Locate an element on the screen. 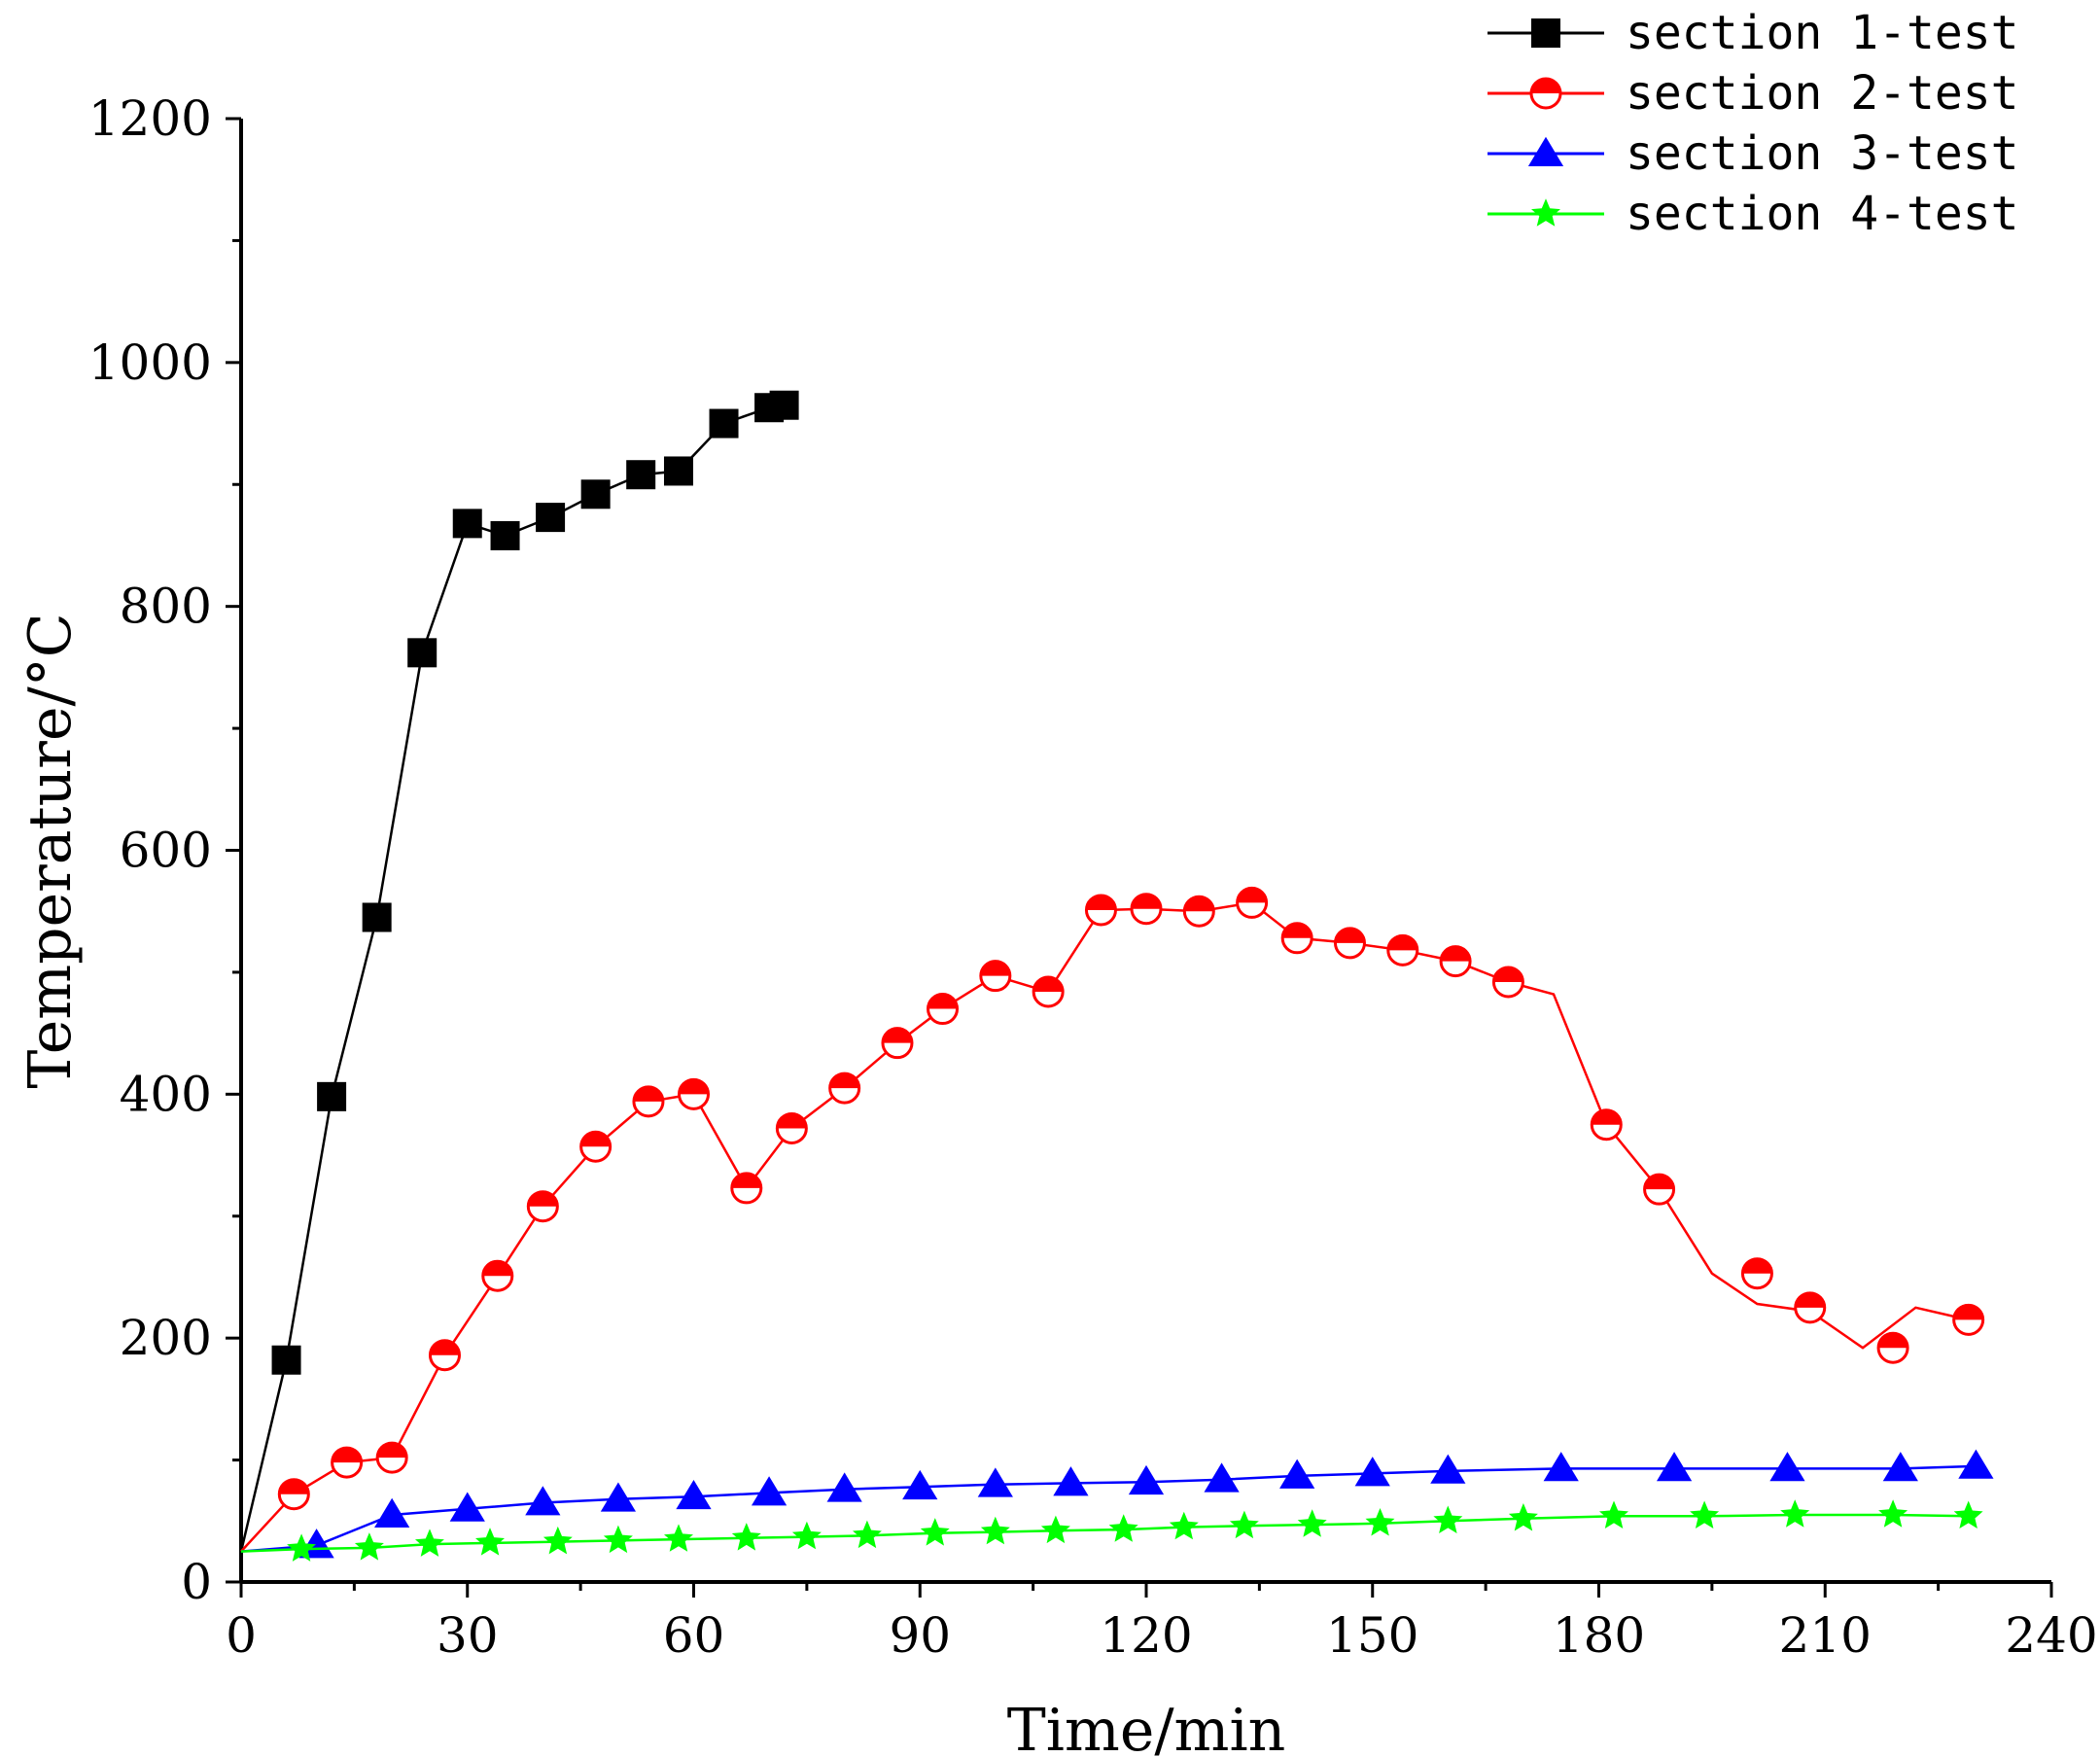 This screenshot has width=2100, height=1757. x-tick-label: 180 is located at coordinates (1599, 1635).